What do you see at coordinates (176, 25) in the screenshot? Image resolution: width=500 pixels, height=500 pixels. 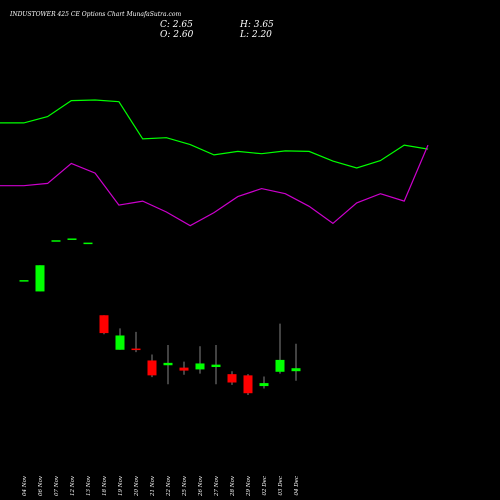 I see `close-value: C: 2.65` at bounding box center [176, 25].